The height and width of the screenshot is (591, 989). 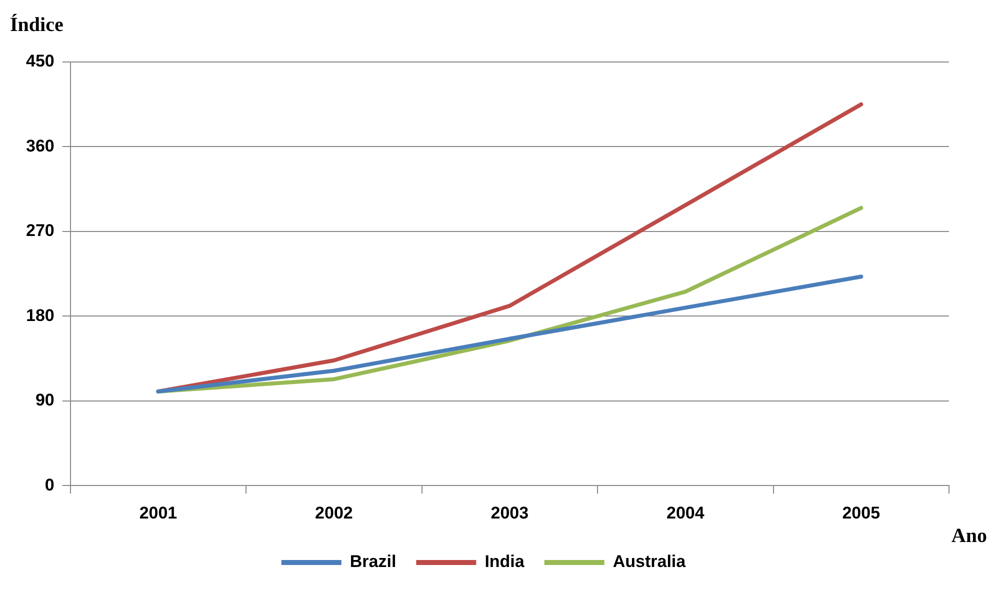 What do you see at coordinates (649, 562) in the screenshot?
I see `legend-label: Australia` at bounding box center [649, 562].